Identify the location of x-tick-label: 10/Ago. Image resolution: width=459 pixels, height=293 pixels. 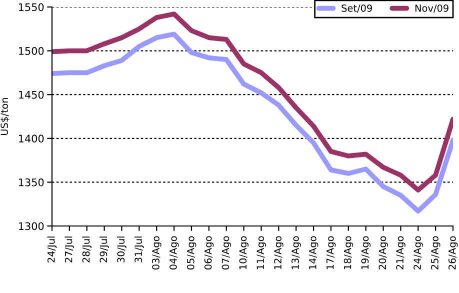
(243, 253).